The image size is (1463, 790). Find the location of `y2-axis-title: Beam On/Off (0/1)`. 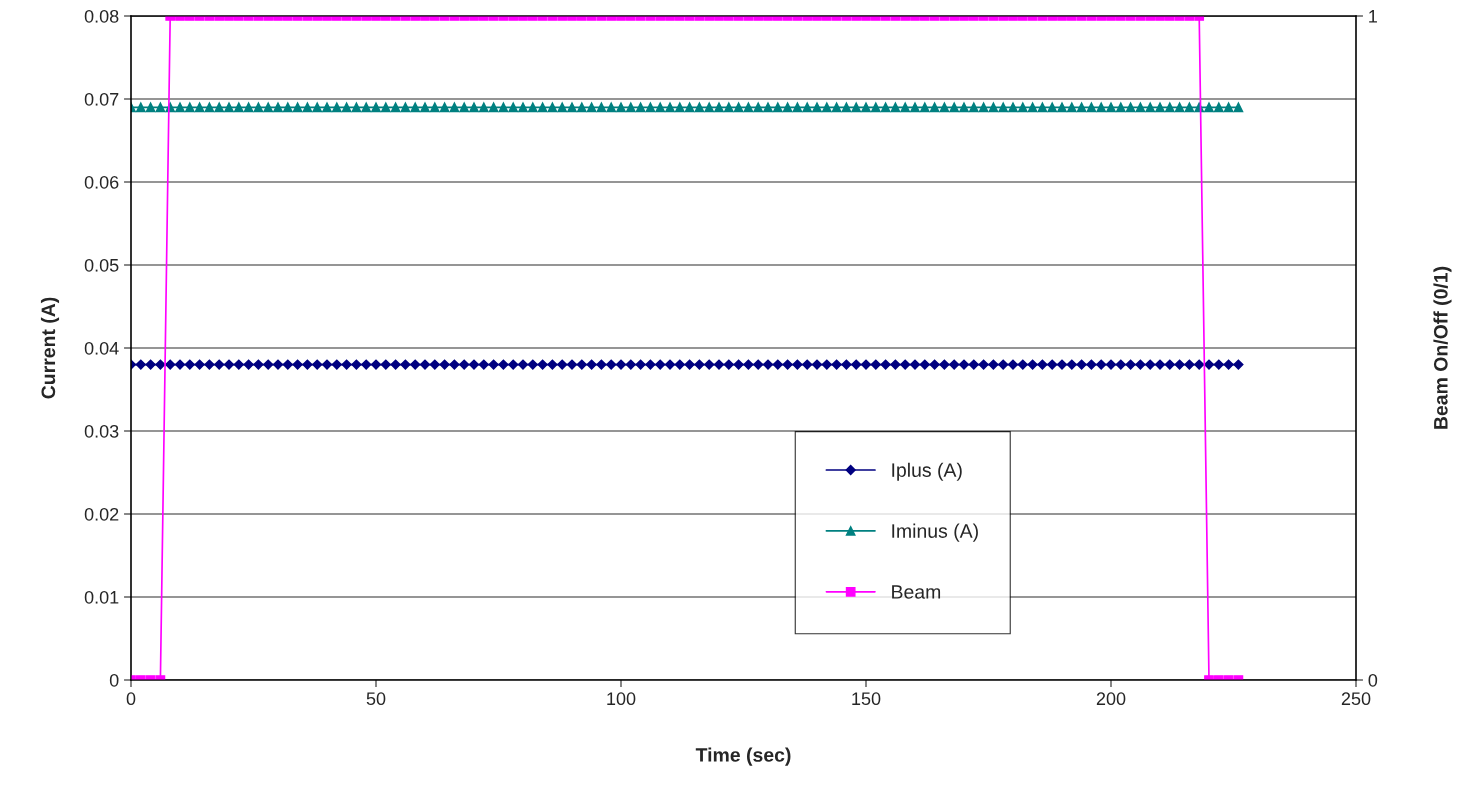

y2-axis-title: Beam On/Off (0/1) is located at coordinates (1442, 347).